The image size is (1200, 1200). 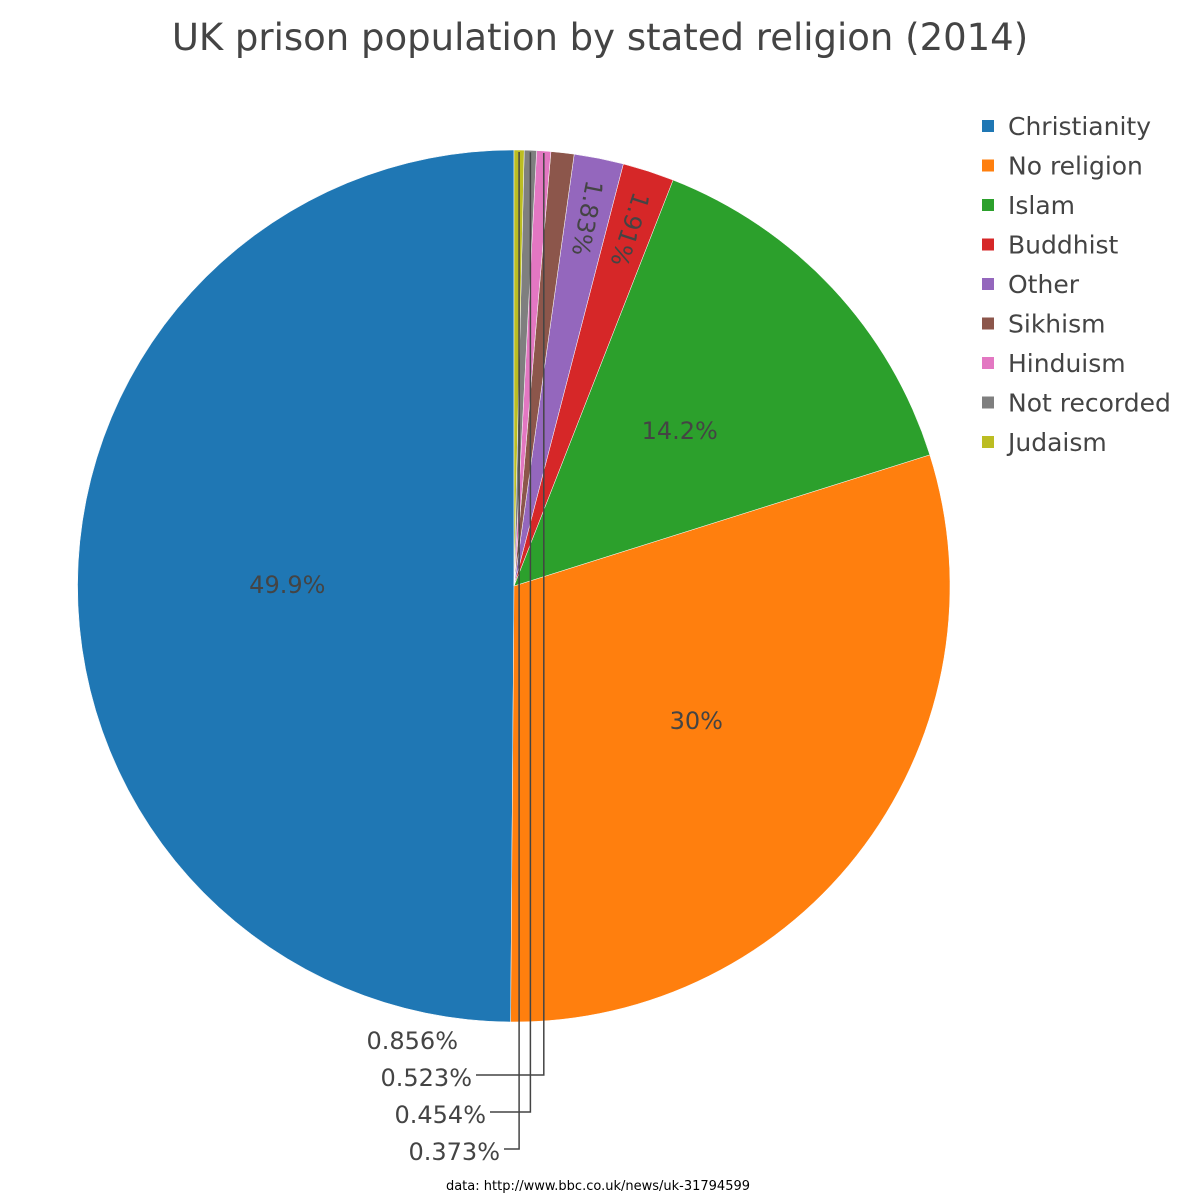 I want to click on legend-item-not-recorded: Not recorded, so click(x=1076, y=403).